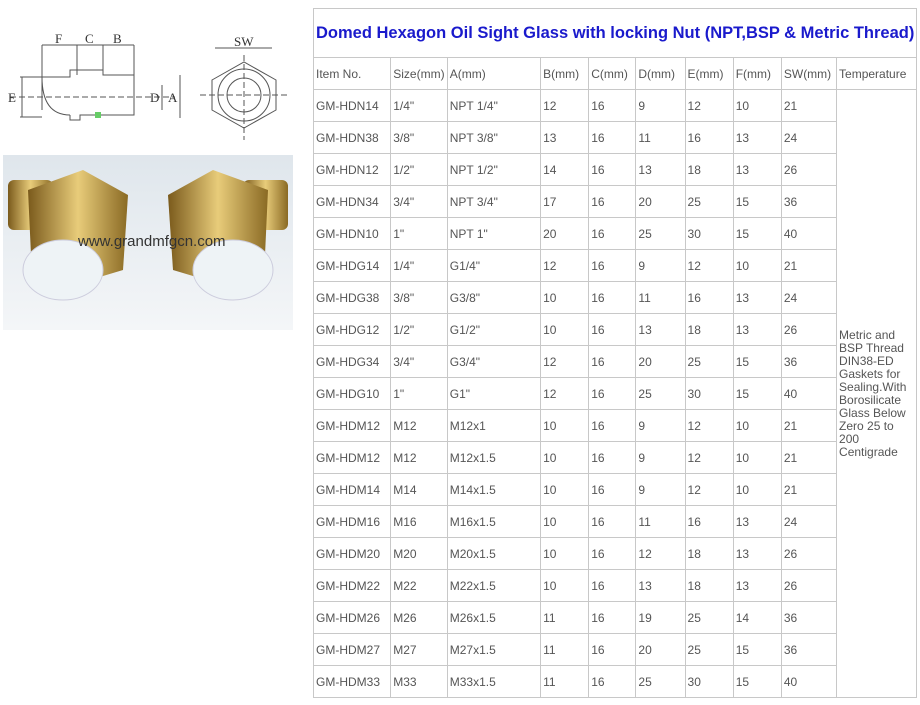 The height and width of the screenshot is (705, 920). What do you see at coordinates (660, 617) in the screenshot?
I see `table-cell: 19` at bounding box center [660, 617].